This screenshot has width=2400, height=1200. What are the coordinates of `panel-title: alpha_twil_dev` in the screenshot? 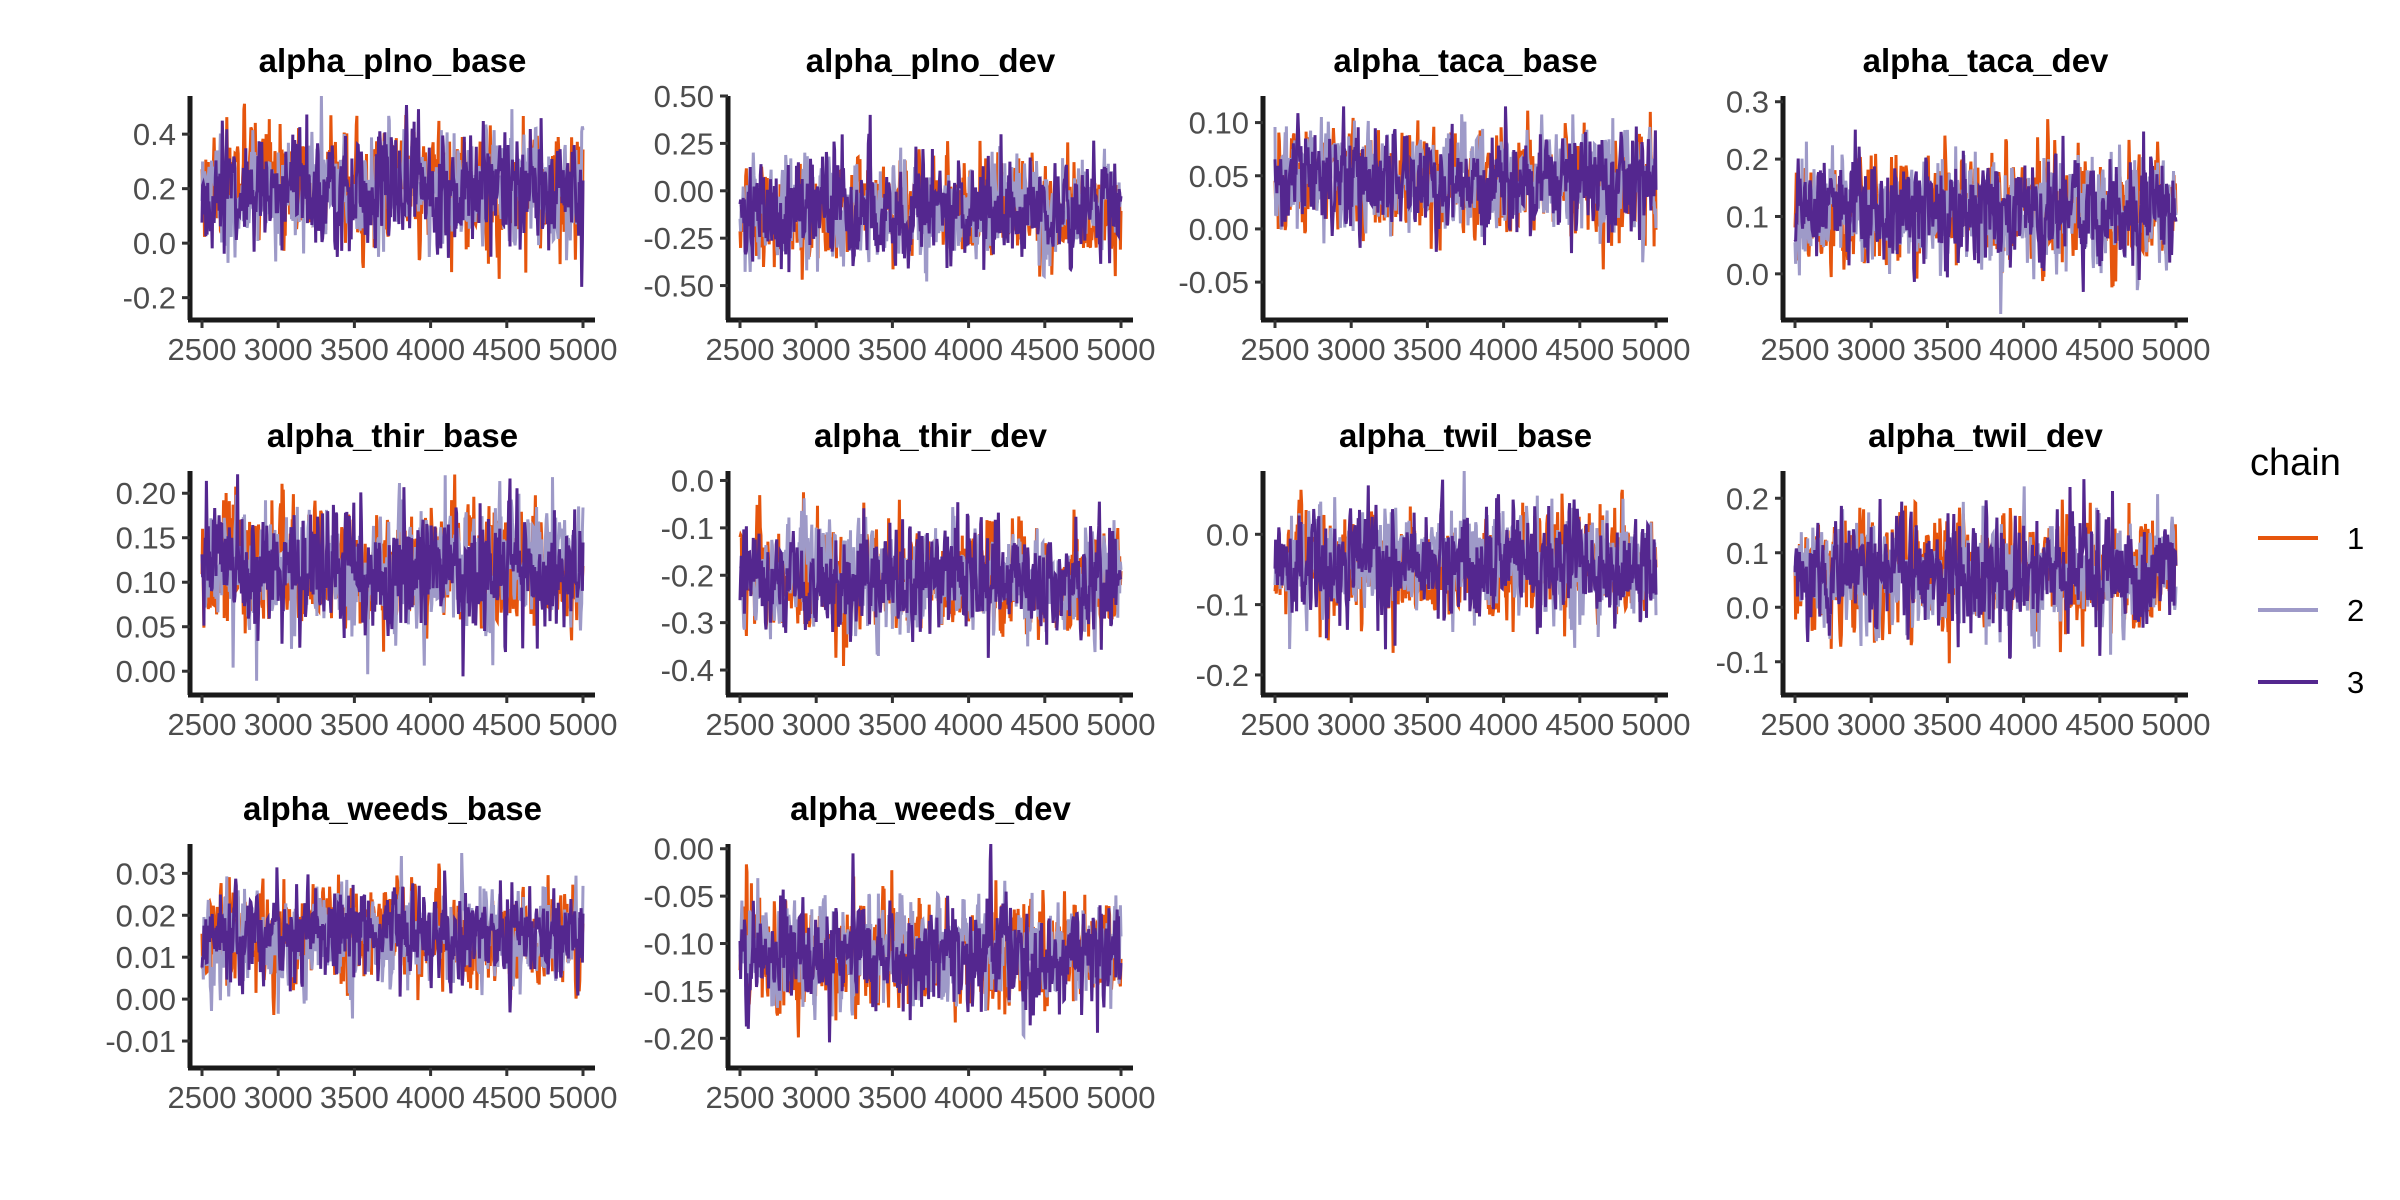 It's located at (1985, 435).